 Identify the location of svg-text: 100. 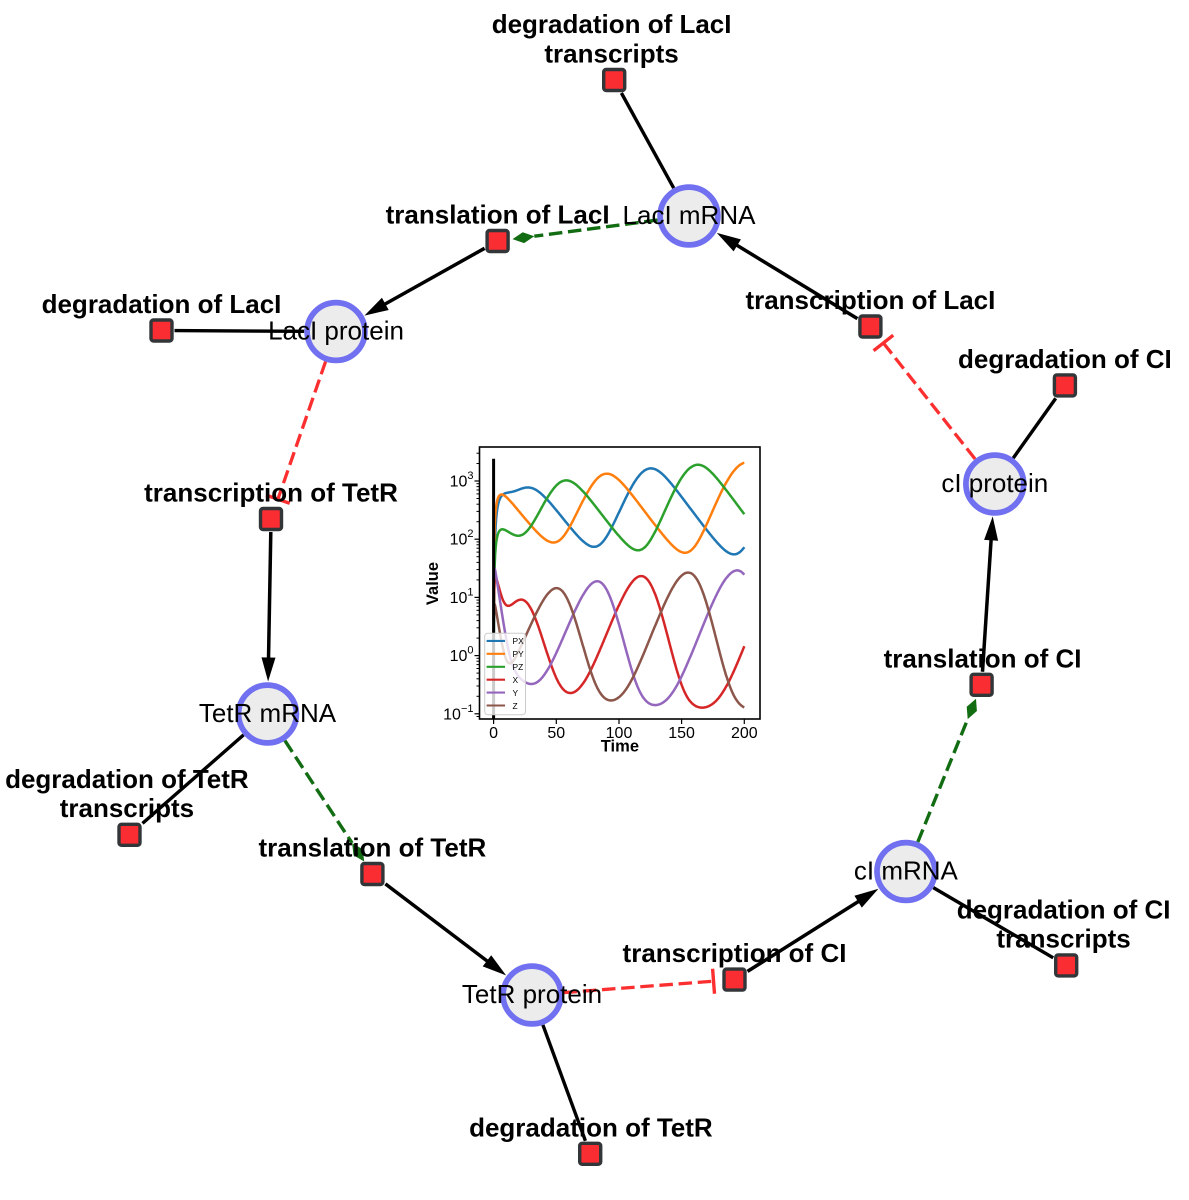
(619, 733).